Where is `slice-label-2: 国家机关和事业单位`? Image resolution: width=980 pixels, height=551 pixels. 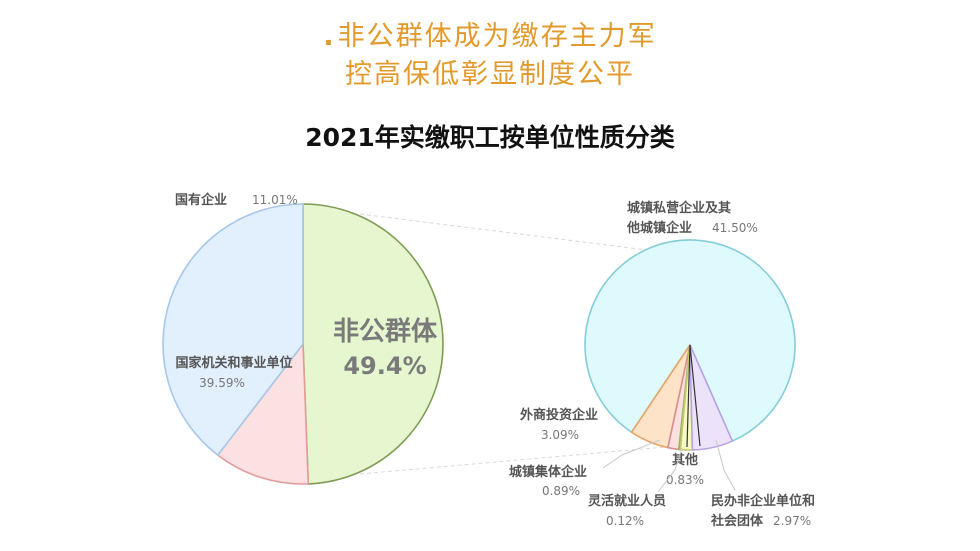
slice-label-2: 国家机关和事业单位 is located at coordinates (233, 363).